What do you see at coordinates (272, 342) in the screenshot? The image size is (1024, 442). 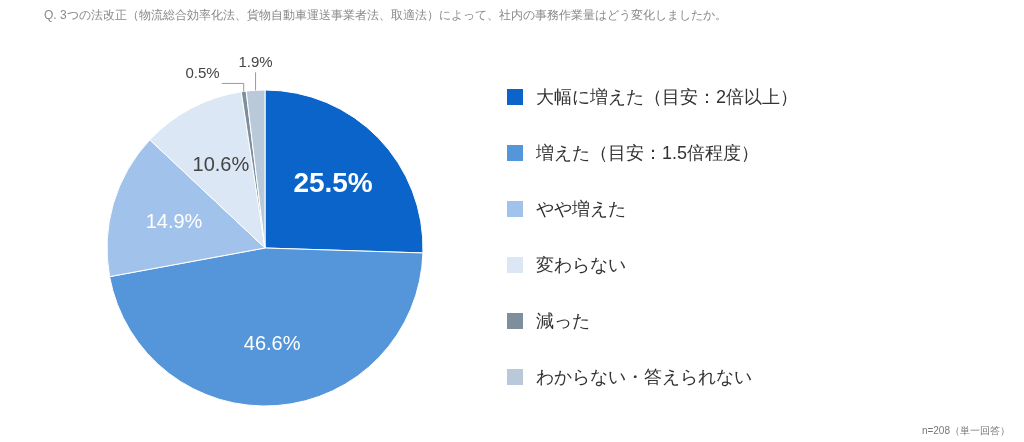 I see `data-label: 46.6%` at bounding box center [272, 342].